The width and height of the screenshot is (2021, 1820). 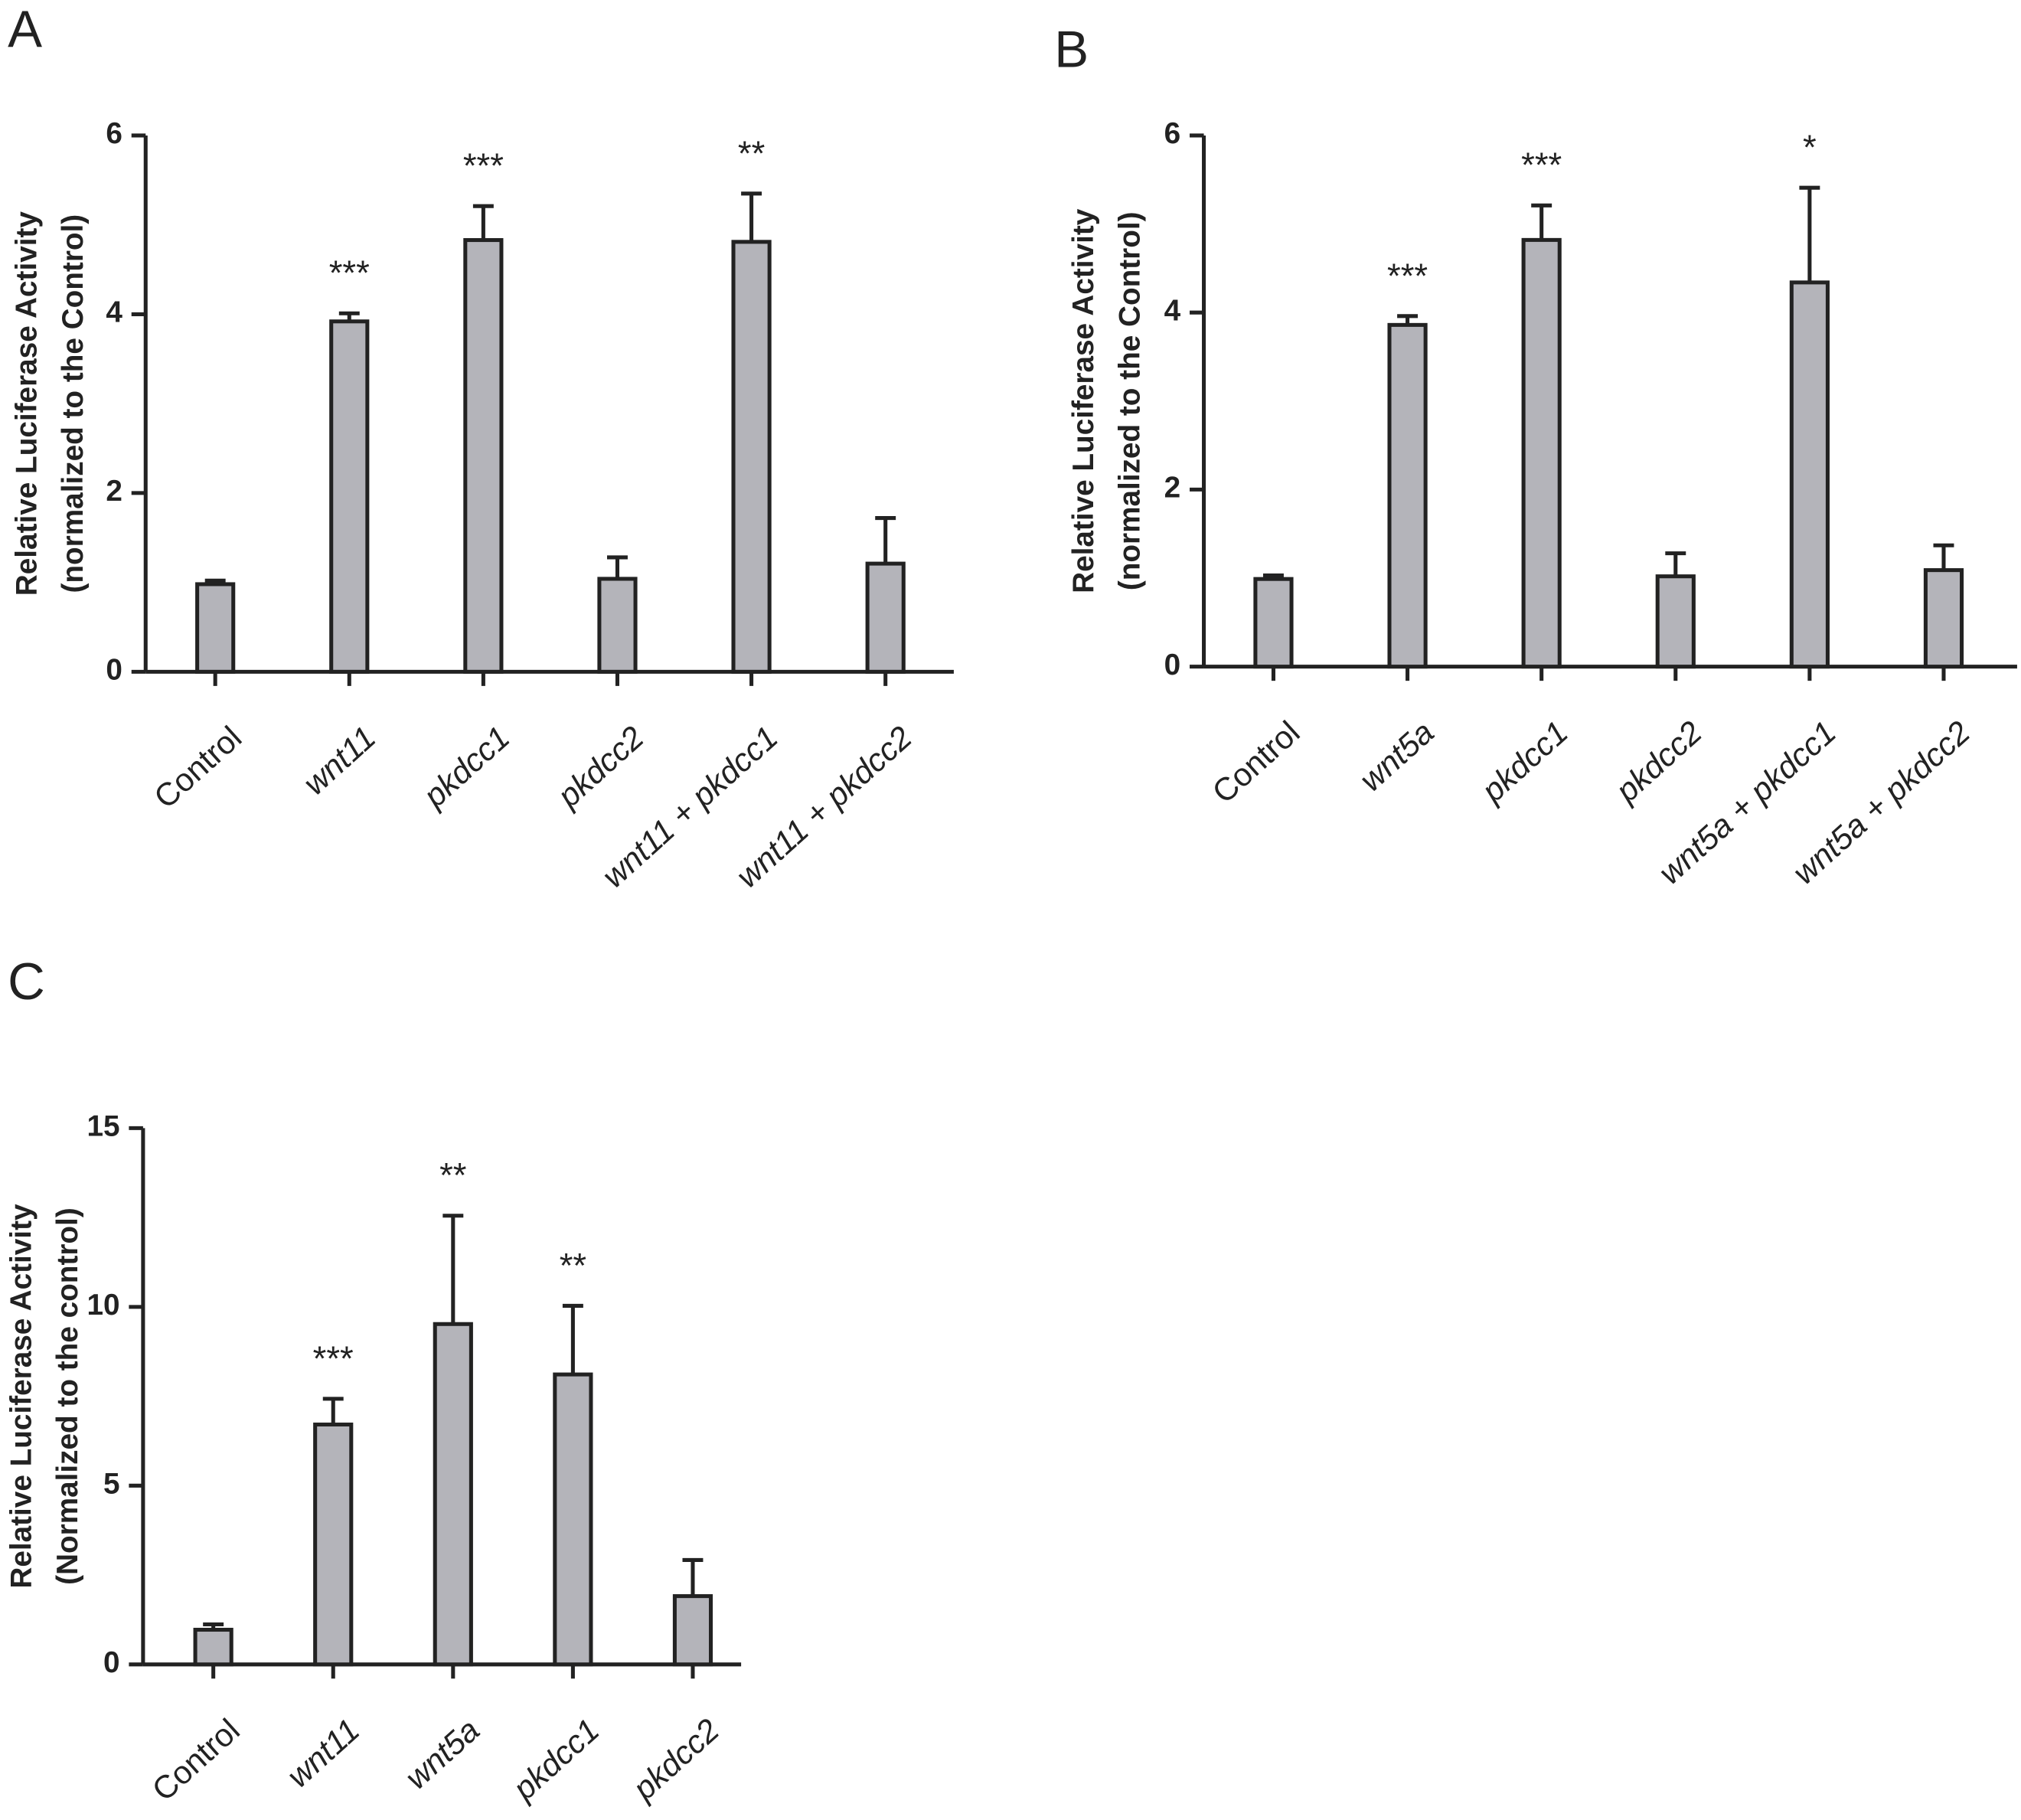 I want to click on y-tick-label: 15, so click(x=103, y=1126).